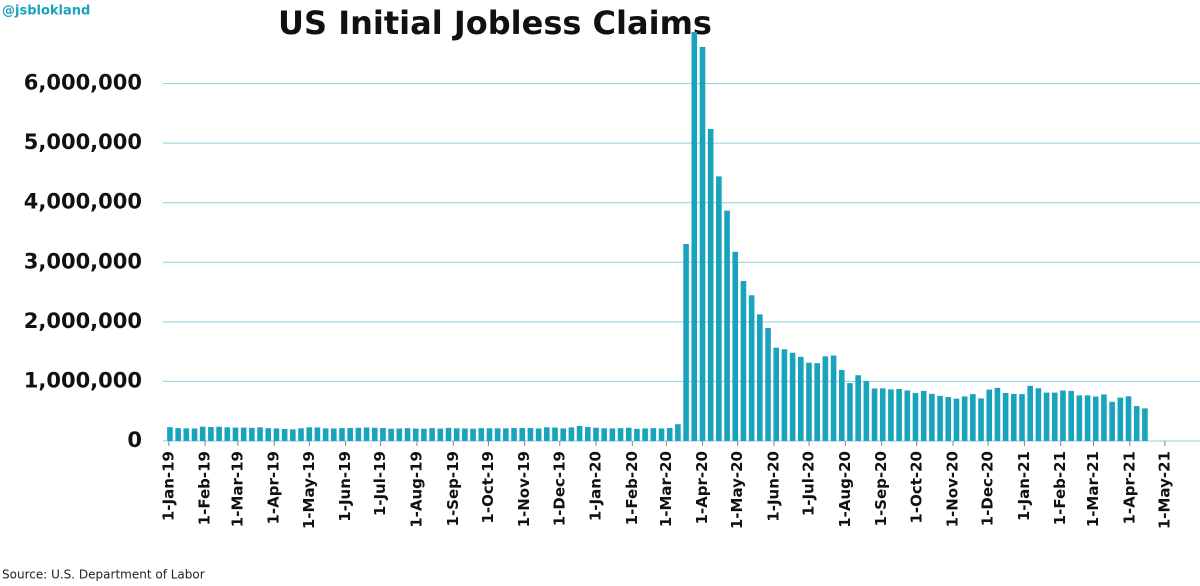  What do you see at coordinates (309, 490) in the screenshot?
I see `x-tick-label: 1-May-19` at bounding box center [309, 490].